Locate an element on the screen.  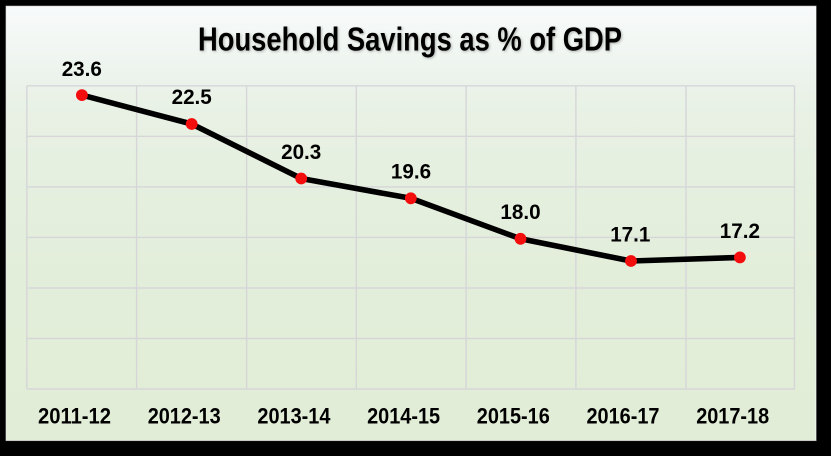
svg-text: 2014-15 is located at coordinates (403, 416).